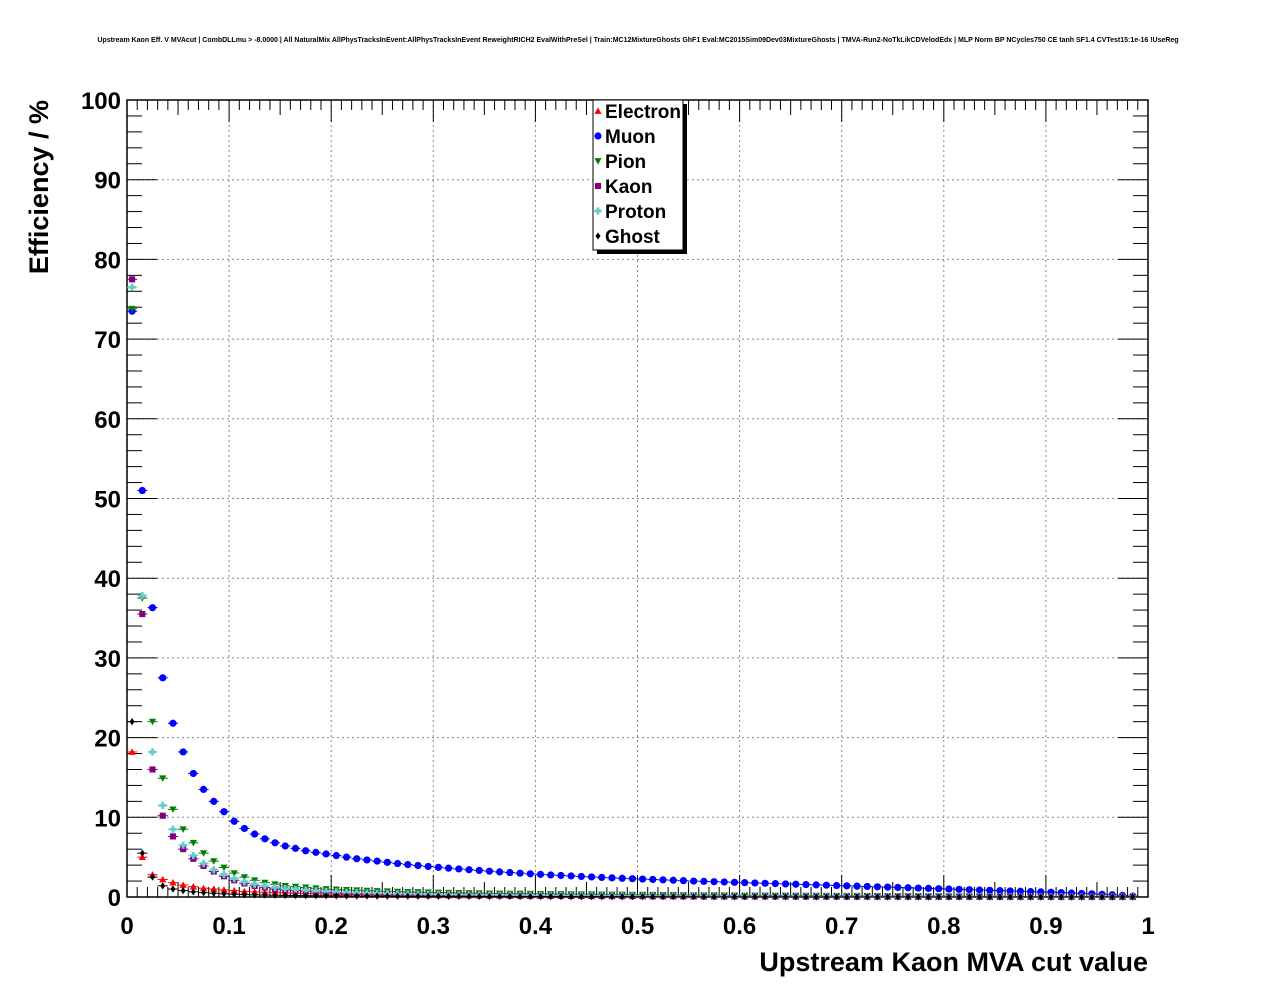  Describe the element at coordinates (639, 176) in the screenshot. I see `legend: Electron Muon Pion Kaon Proton Ghost` at that location.